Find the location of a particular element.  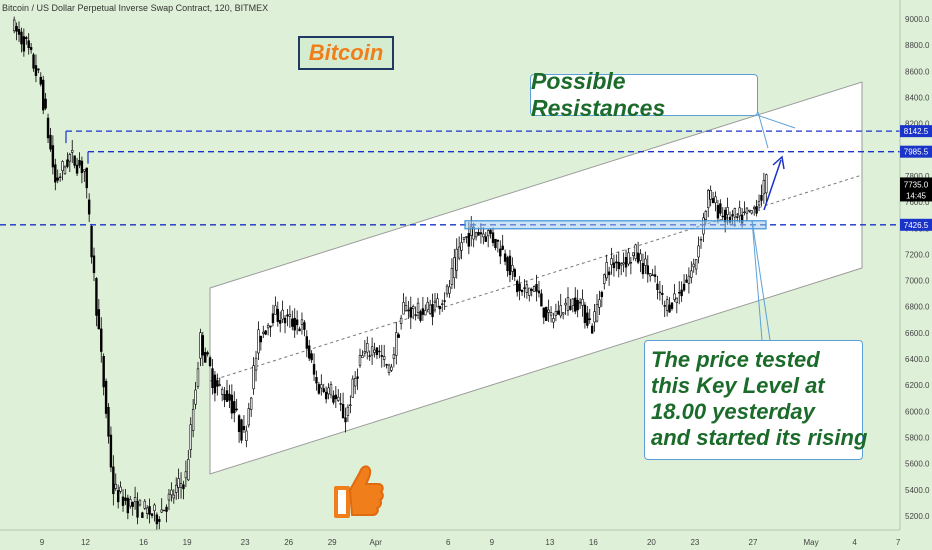

current-price-tag: 7735.0 14:45 is located at coordinates (916, 189).